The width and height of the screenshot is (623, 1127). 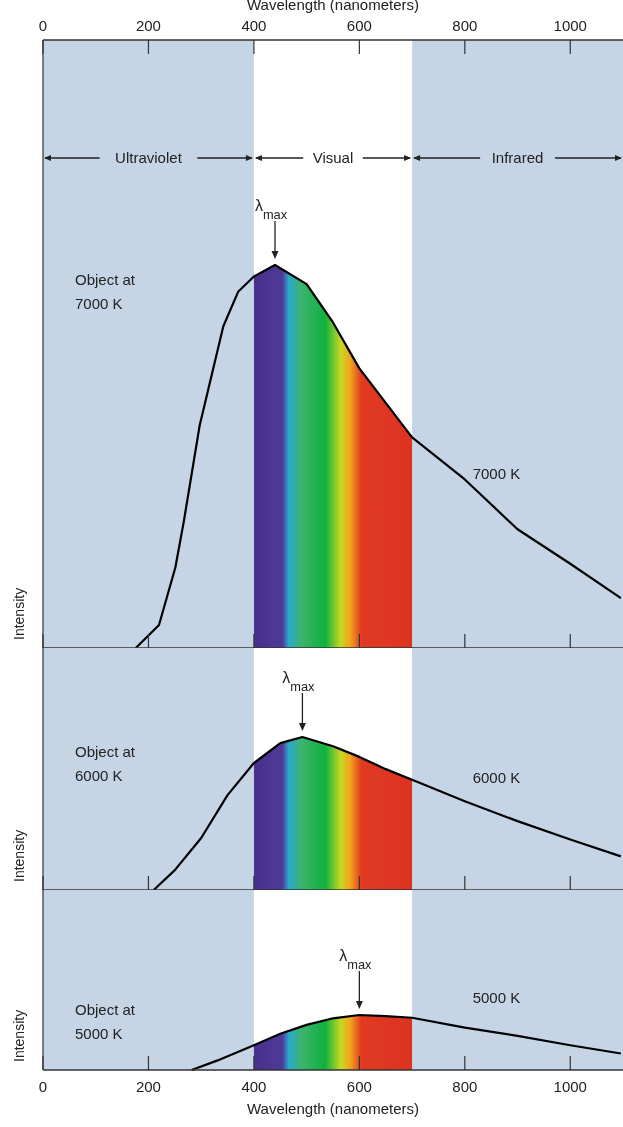 What do you see at coordinates (496, 778) in the screenshot?
I see `annotation: 6000 K` at bounding box center [496, 778].